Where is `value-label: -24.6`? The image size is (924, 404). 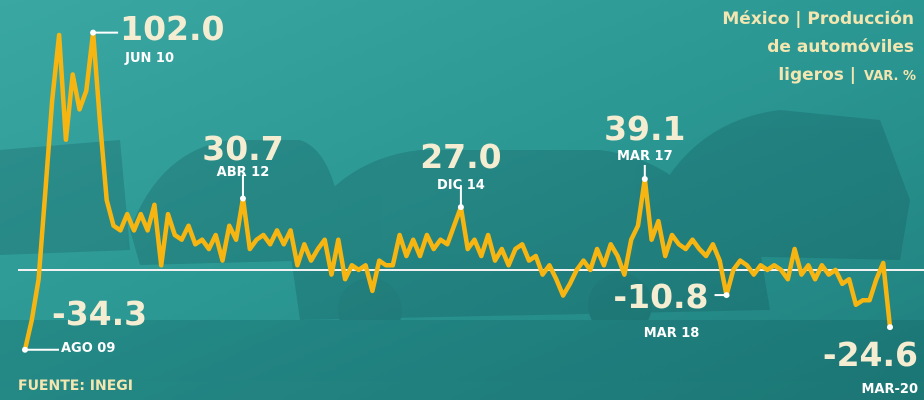
value-label: -24.6 is located at coordinates (870, 354).